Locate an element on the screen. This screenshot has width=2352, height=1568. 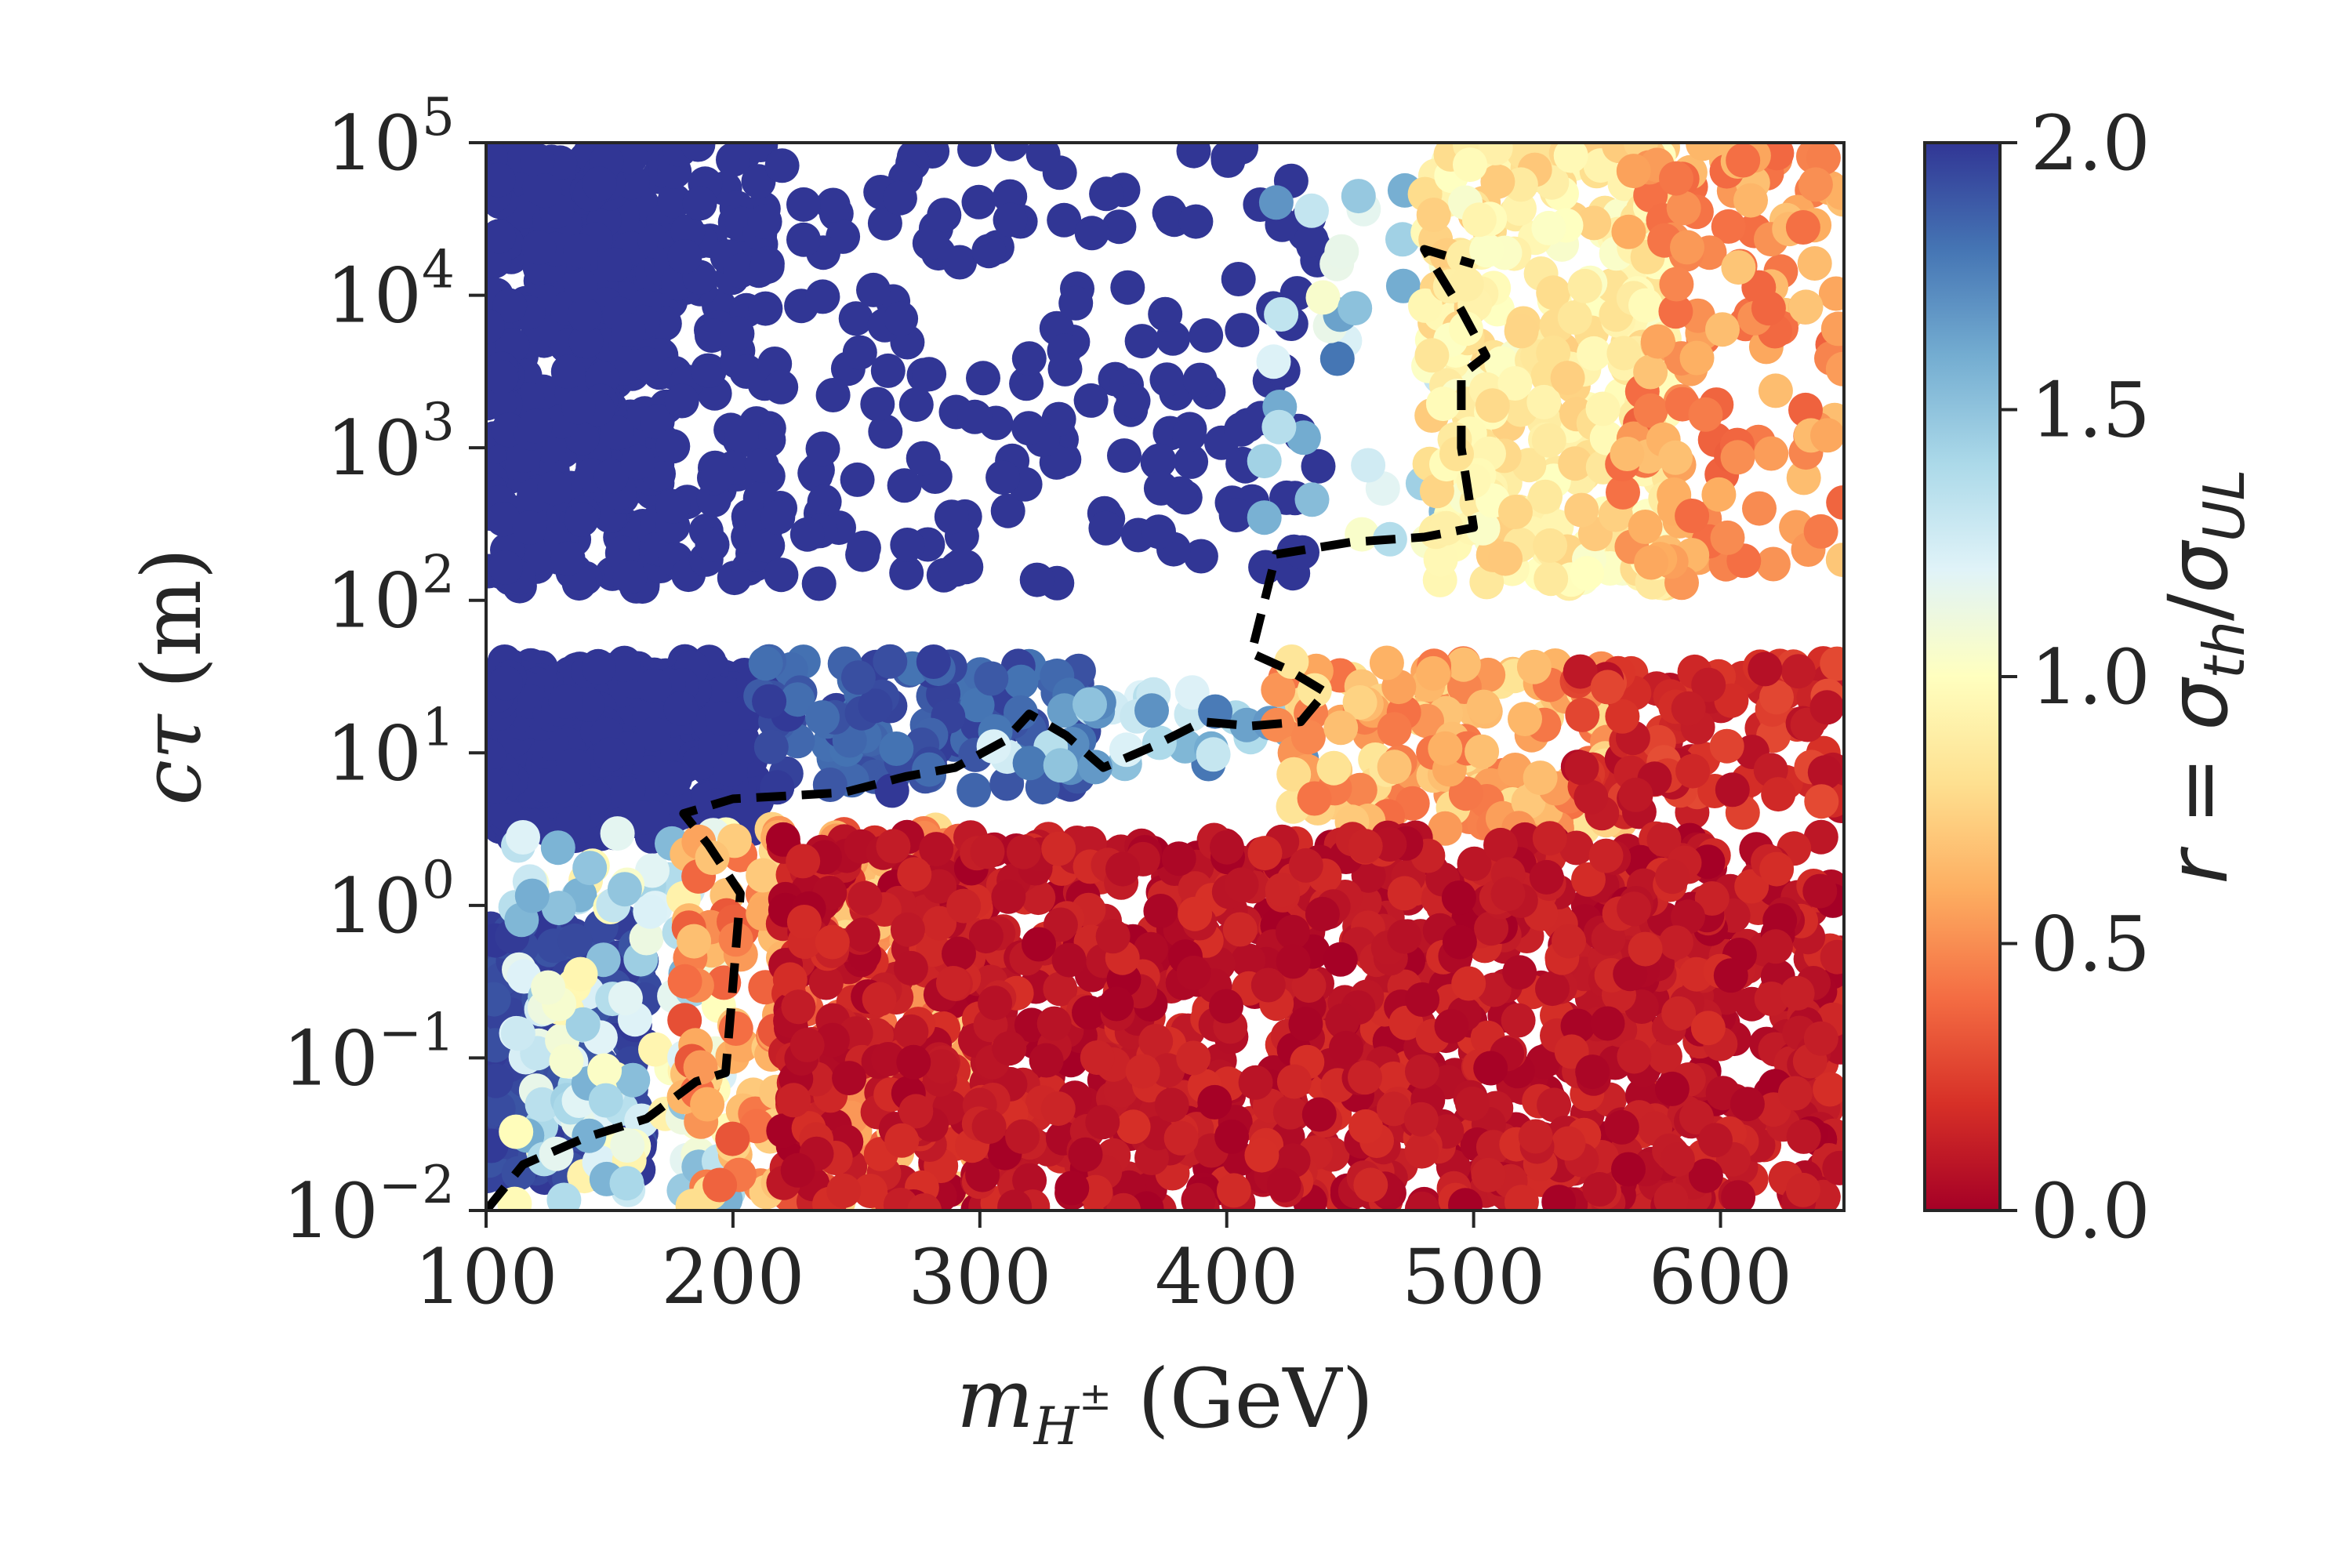
colorbar-tick-label: 0.5 is located at coordinates (2091, 945).